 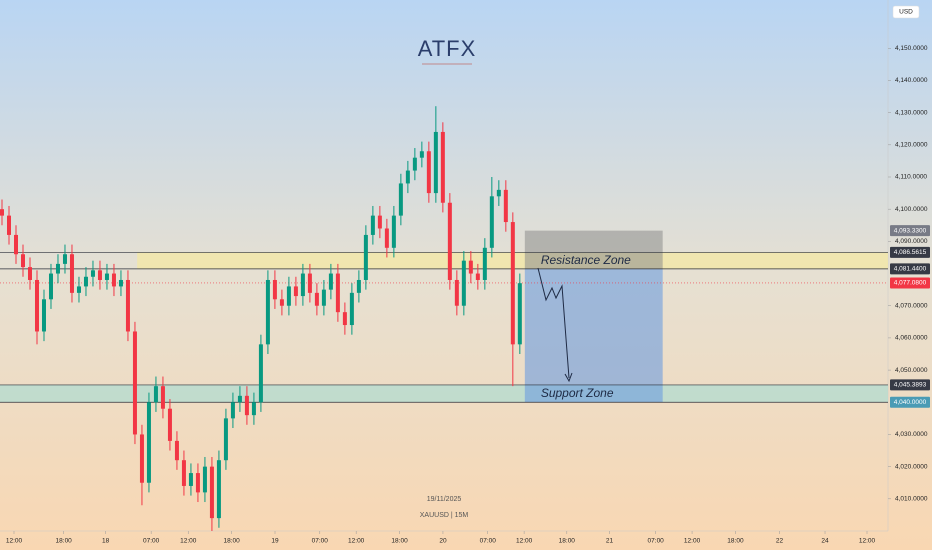 I want to click on x-tick-label: 19, so click(x=275, y=541).